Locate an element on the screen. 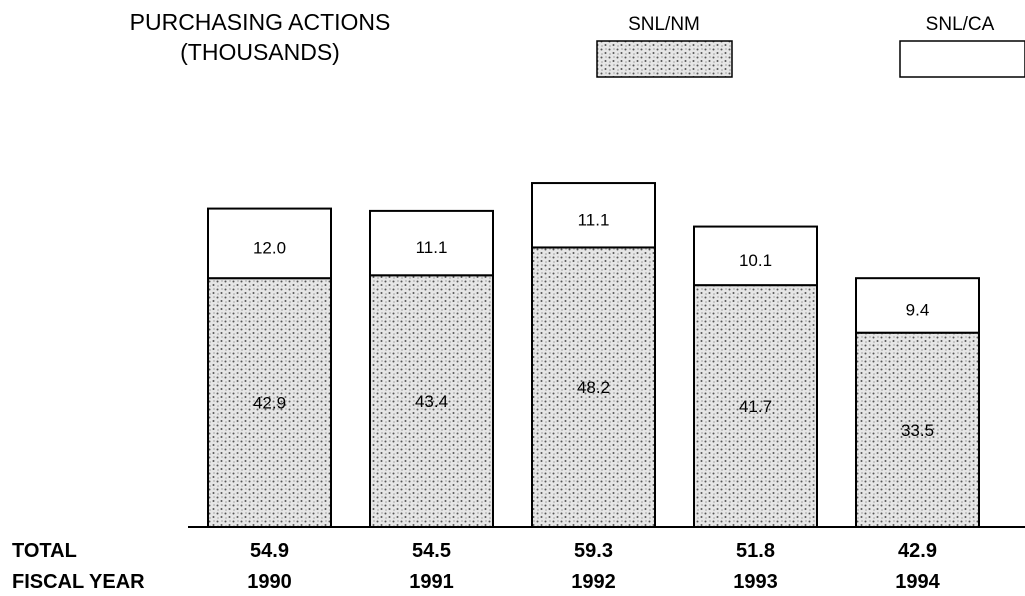 Image resolution: width=1025 pixels, height=596 pixels. data-label-snl-nm-1991: 43.4 is located at coordinates (431, 401).